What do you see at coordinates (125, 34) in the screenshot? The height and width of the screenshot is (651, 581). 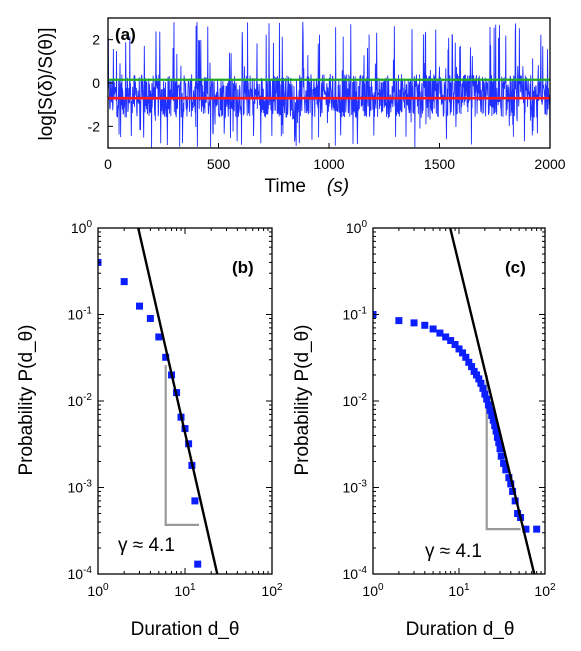 I see `panel-a-label: (a)` at bounding box center [125, 34].